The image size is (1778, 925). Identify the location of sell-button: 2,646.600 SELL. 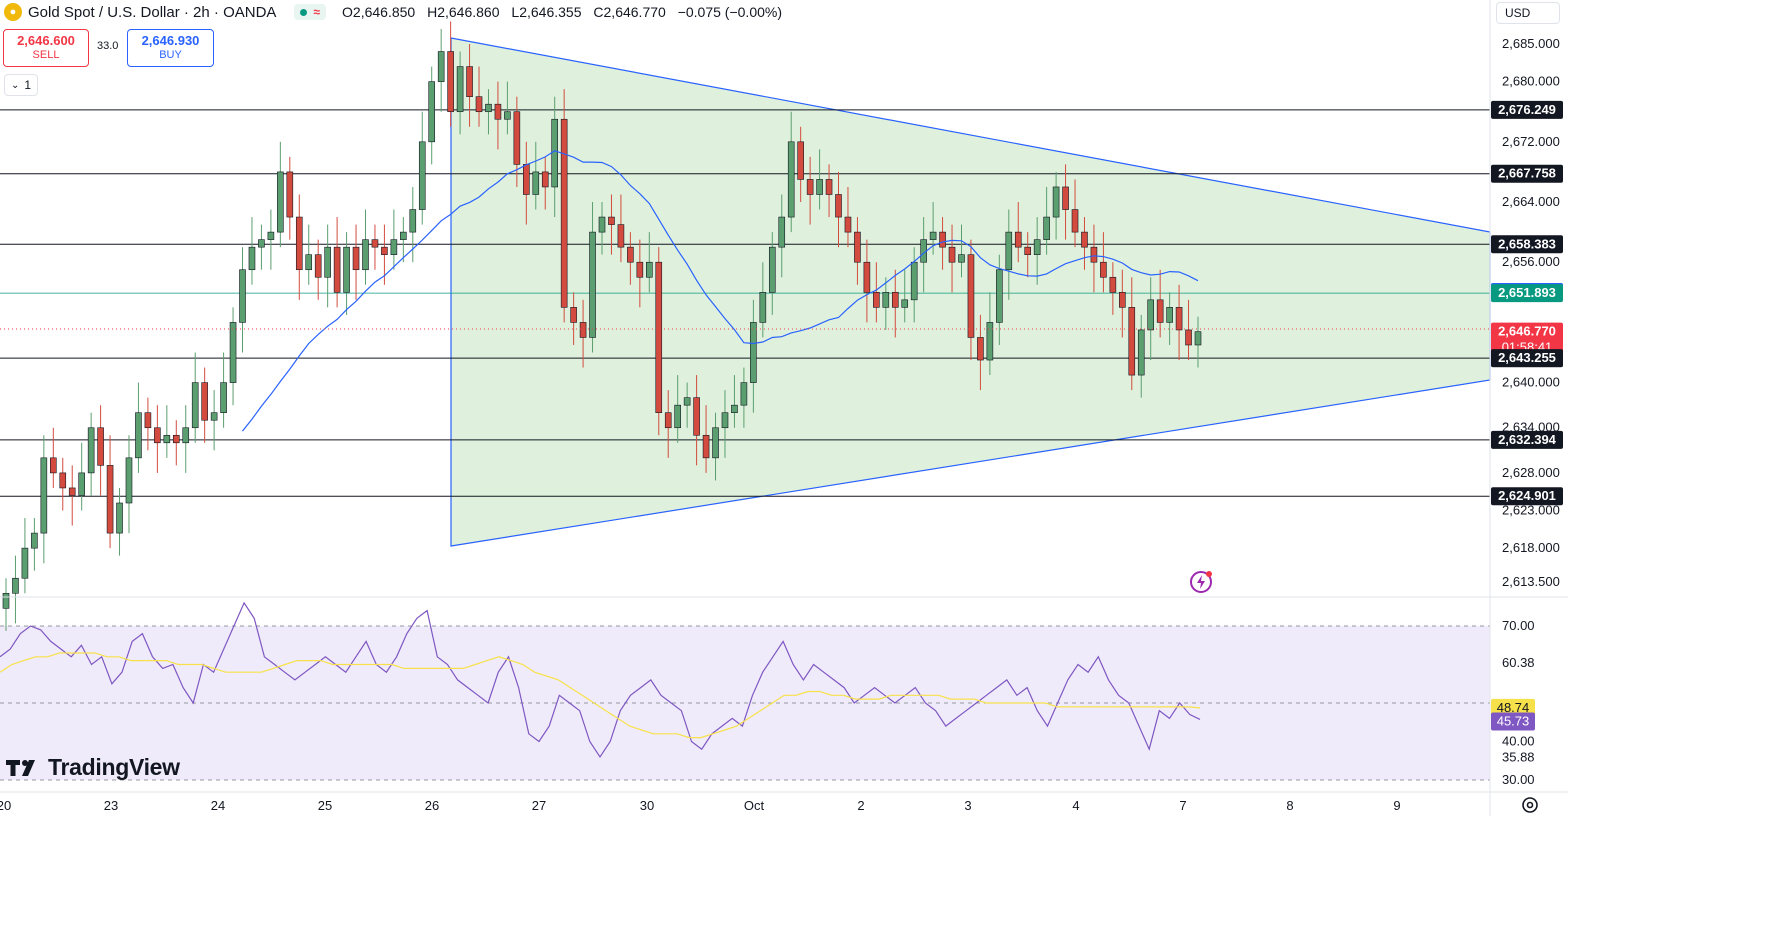
(46, 48).